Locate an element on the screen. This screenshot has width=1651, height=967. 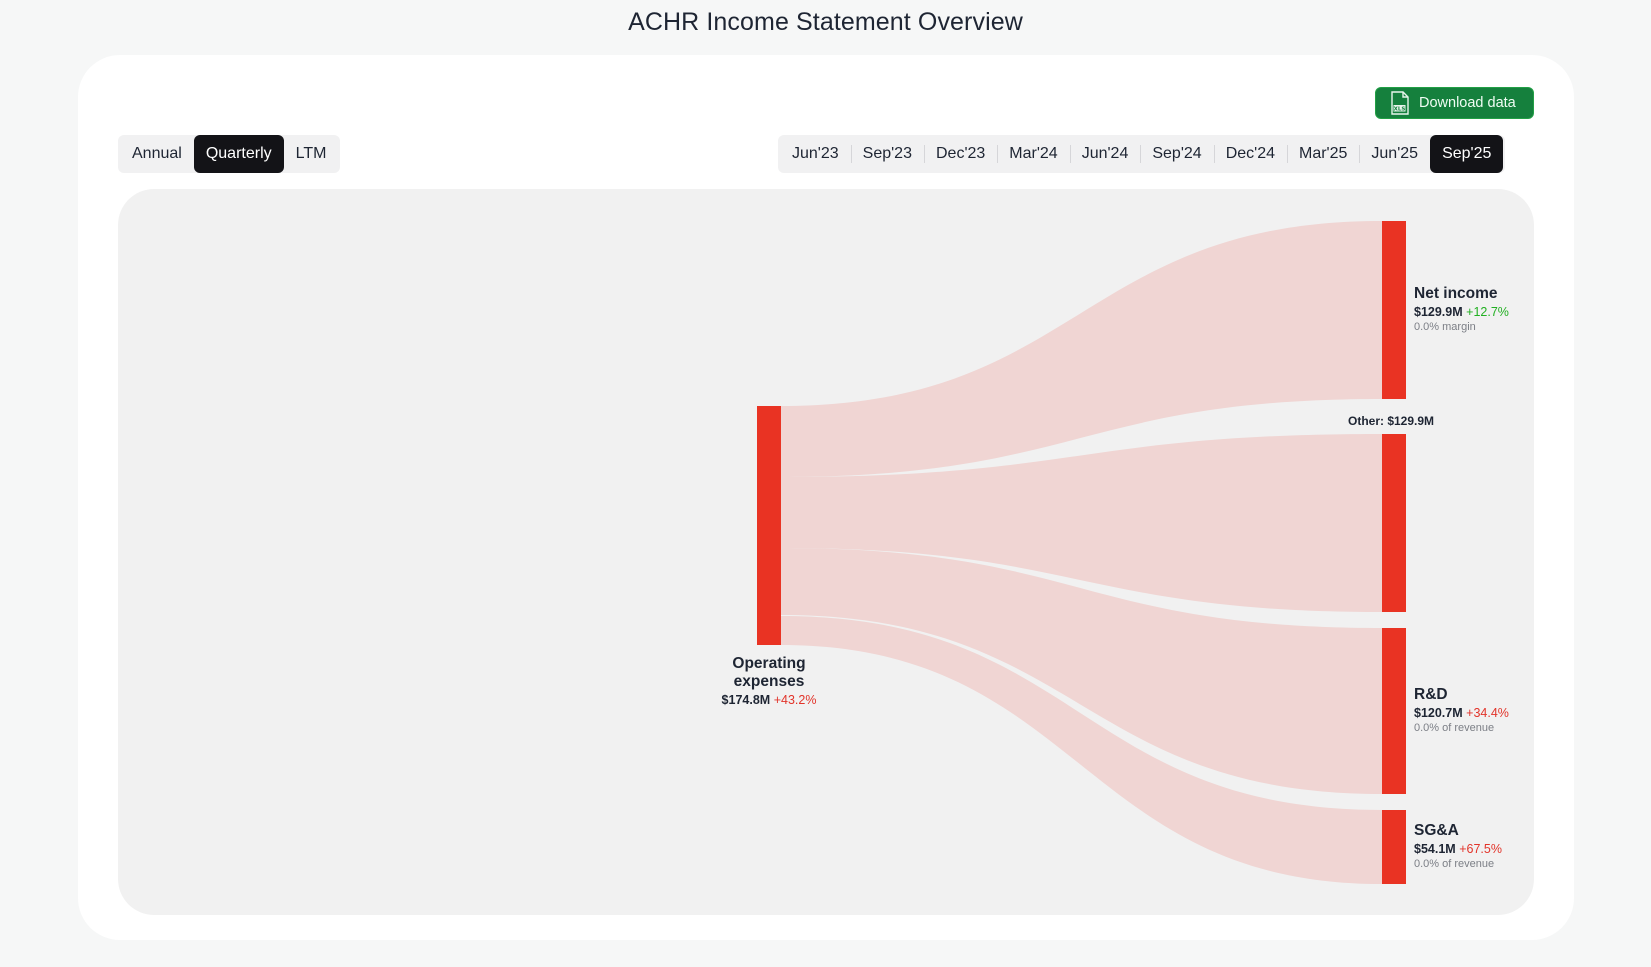
svg-text: XLS is located at coordinates (1400, 109).